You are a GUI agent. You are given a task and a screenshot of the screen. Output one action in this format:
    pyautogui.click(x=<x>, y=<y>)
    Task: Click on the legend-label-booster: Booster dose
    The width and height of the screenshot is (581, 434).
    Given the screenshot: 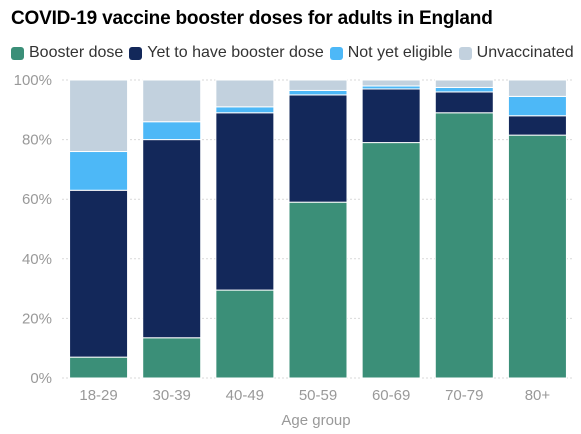 What is the action you would take?
    pyautogui.click(x=76, y=52)
    